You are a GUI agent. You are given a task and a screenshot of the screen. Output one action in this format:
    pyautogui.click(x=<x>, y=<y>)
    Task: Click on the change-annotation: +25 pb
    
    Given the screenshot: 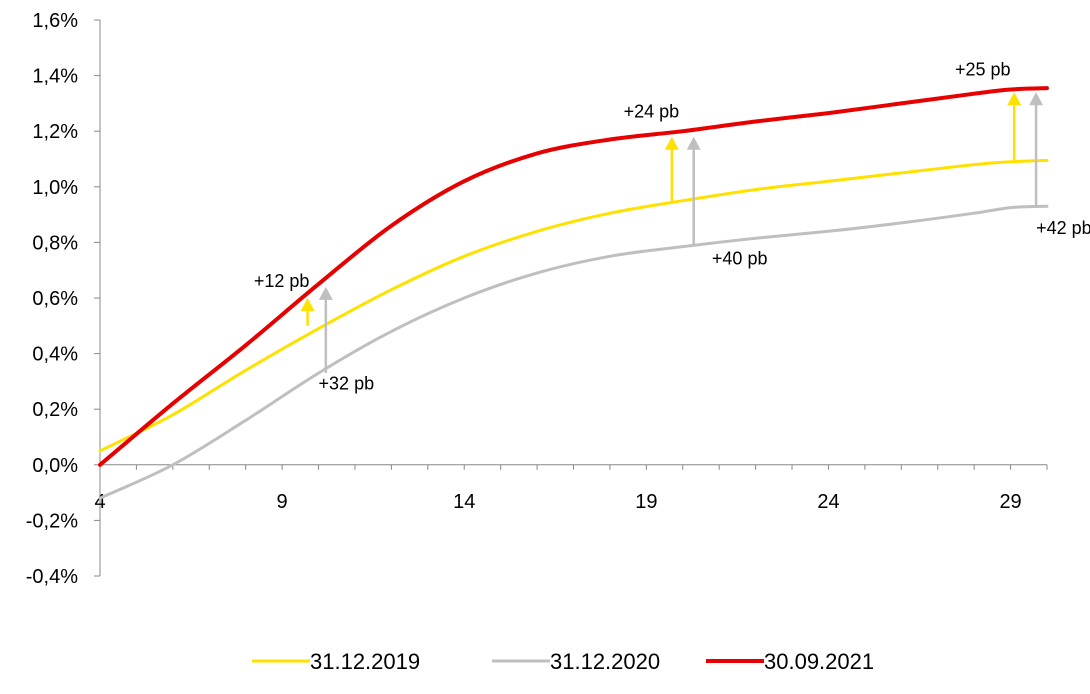 What is the action you would take?
    pyautogui.click(x=983, y=70)
    